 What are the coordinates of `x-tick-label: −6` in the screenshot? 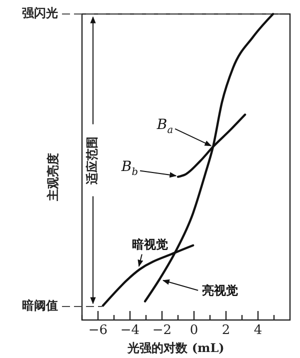 It's located at (98, 330).